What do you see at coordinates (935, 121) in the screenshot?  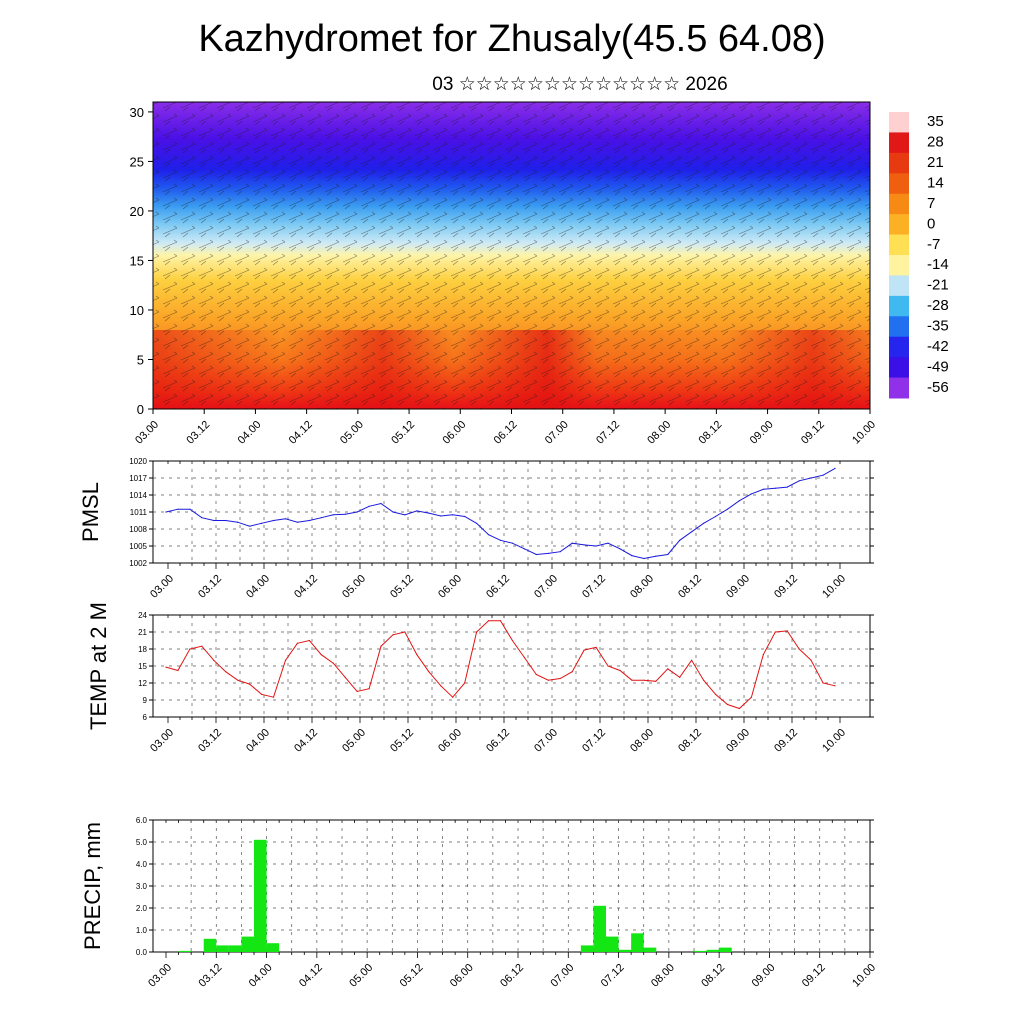 I see `colorbar-label: 35` at bounding box center [935, 121].